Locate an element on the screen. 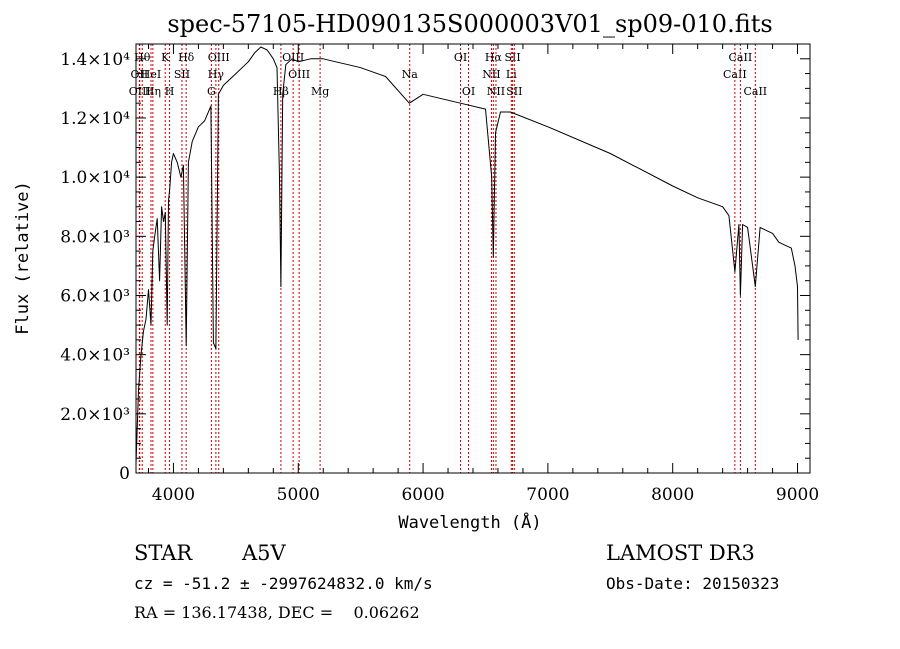 The height and width of the screenshot is (649, 900). marker-label-4: Hη is located at coordinates (153, 91).